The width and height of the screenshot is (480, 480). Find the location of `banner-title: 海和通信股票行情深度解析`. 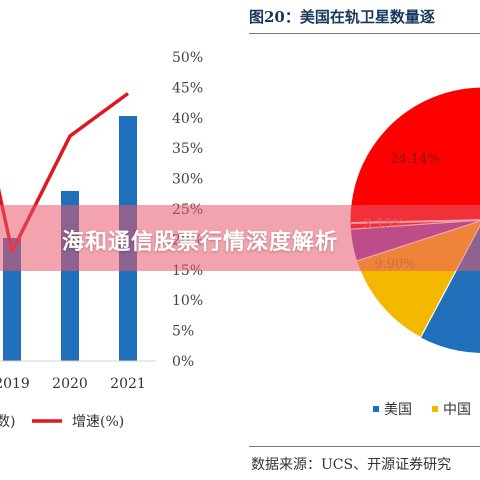

banner-title: 海和通信股票行情深度解析 is located at coordinates (200, 242).